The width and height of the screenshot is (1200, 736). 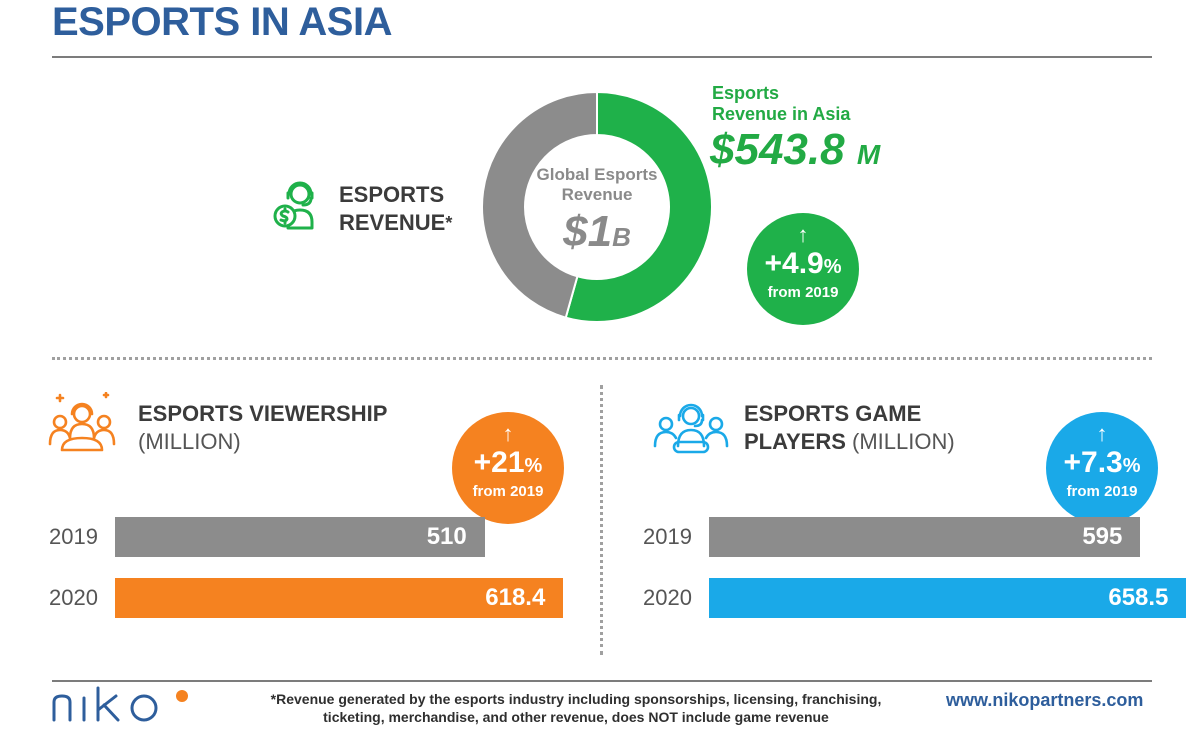 I want to click on asia-revenue-unit: M, so click(x=868, y=154).